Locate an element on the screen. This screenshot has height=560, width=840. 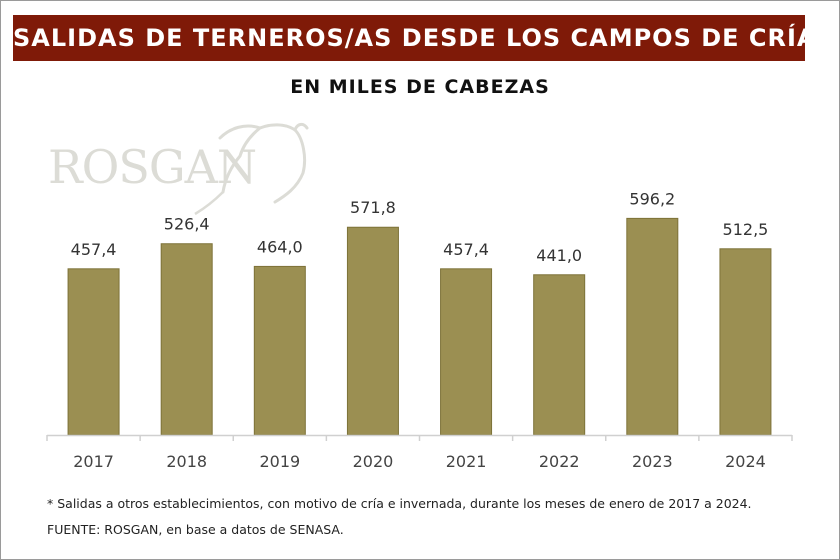
rosgan-watermark-text: ROSGAN is located at coordinates (152, 167).